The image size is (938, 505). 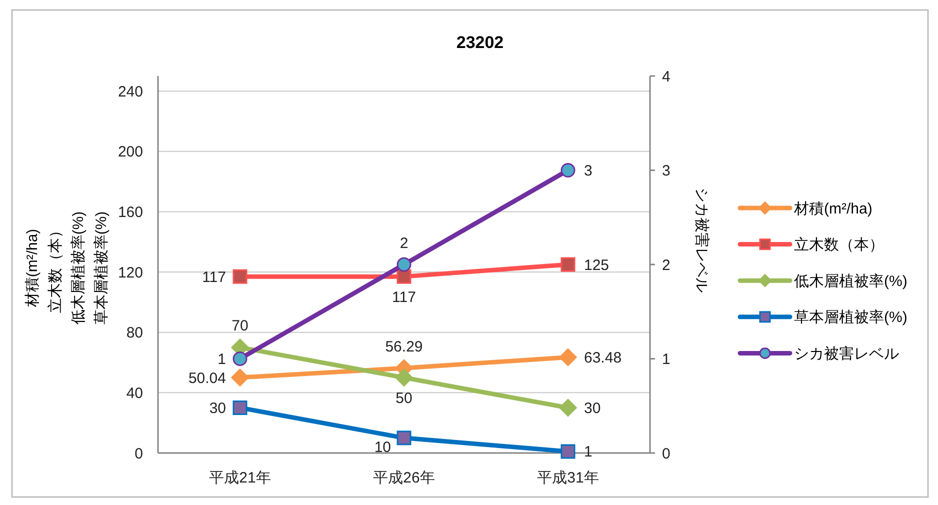 I want to click on y2-tick-label: 4, so click(x=666, y=77).